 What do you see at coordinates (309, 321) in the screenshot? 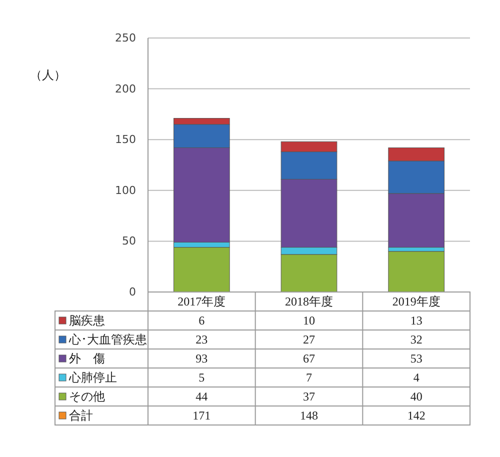
I see `data-label: 10` at bounding box center [309, 321].